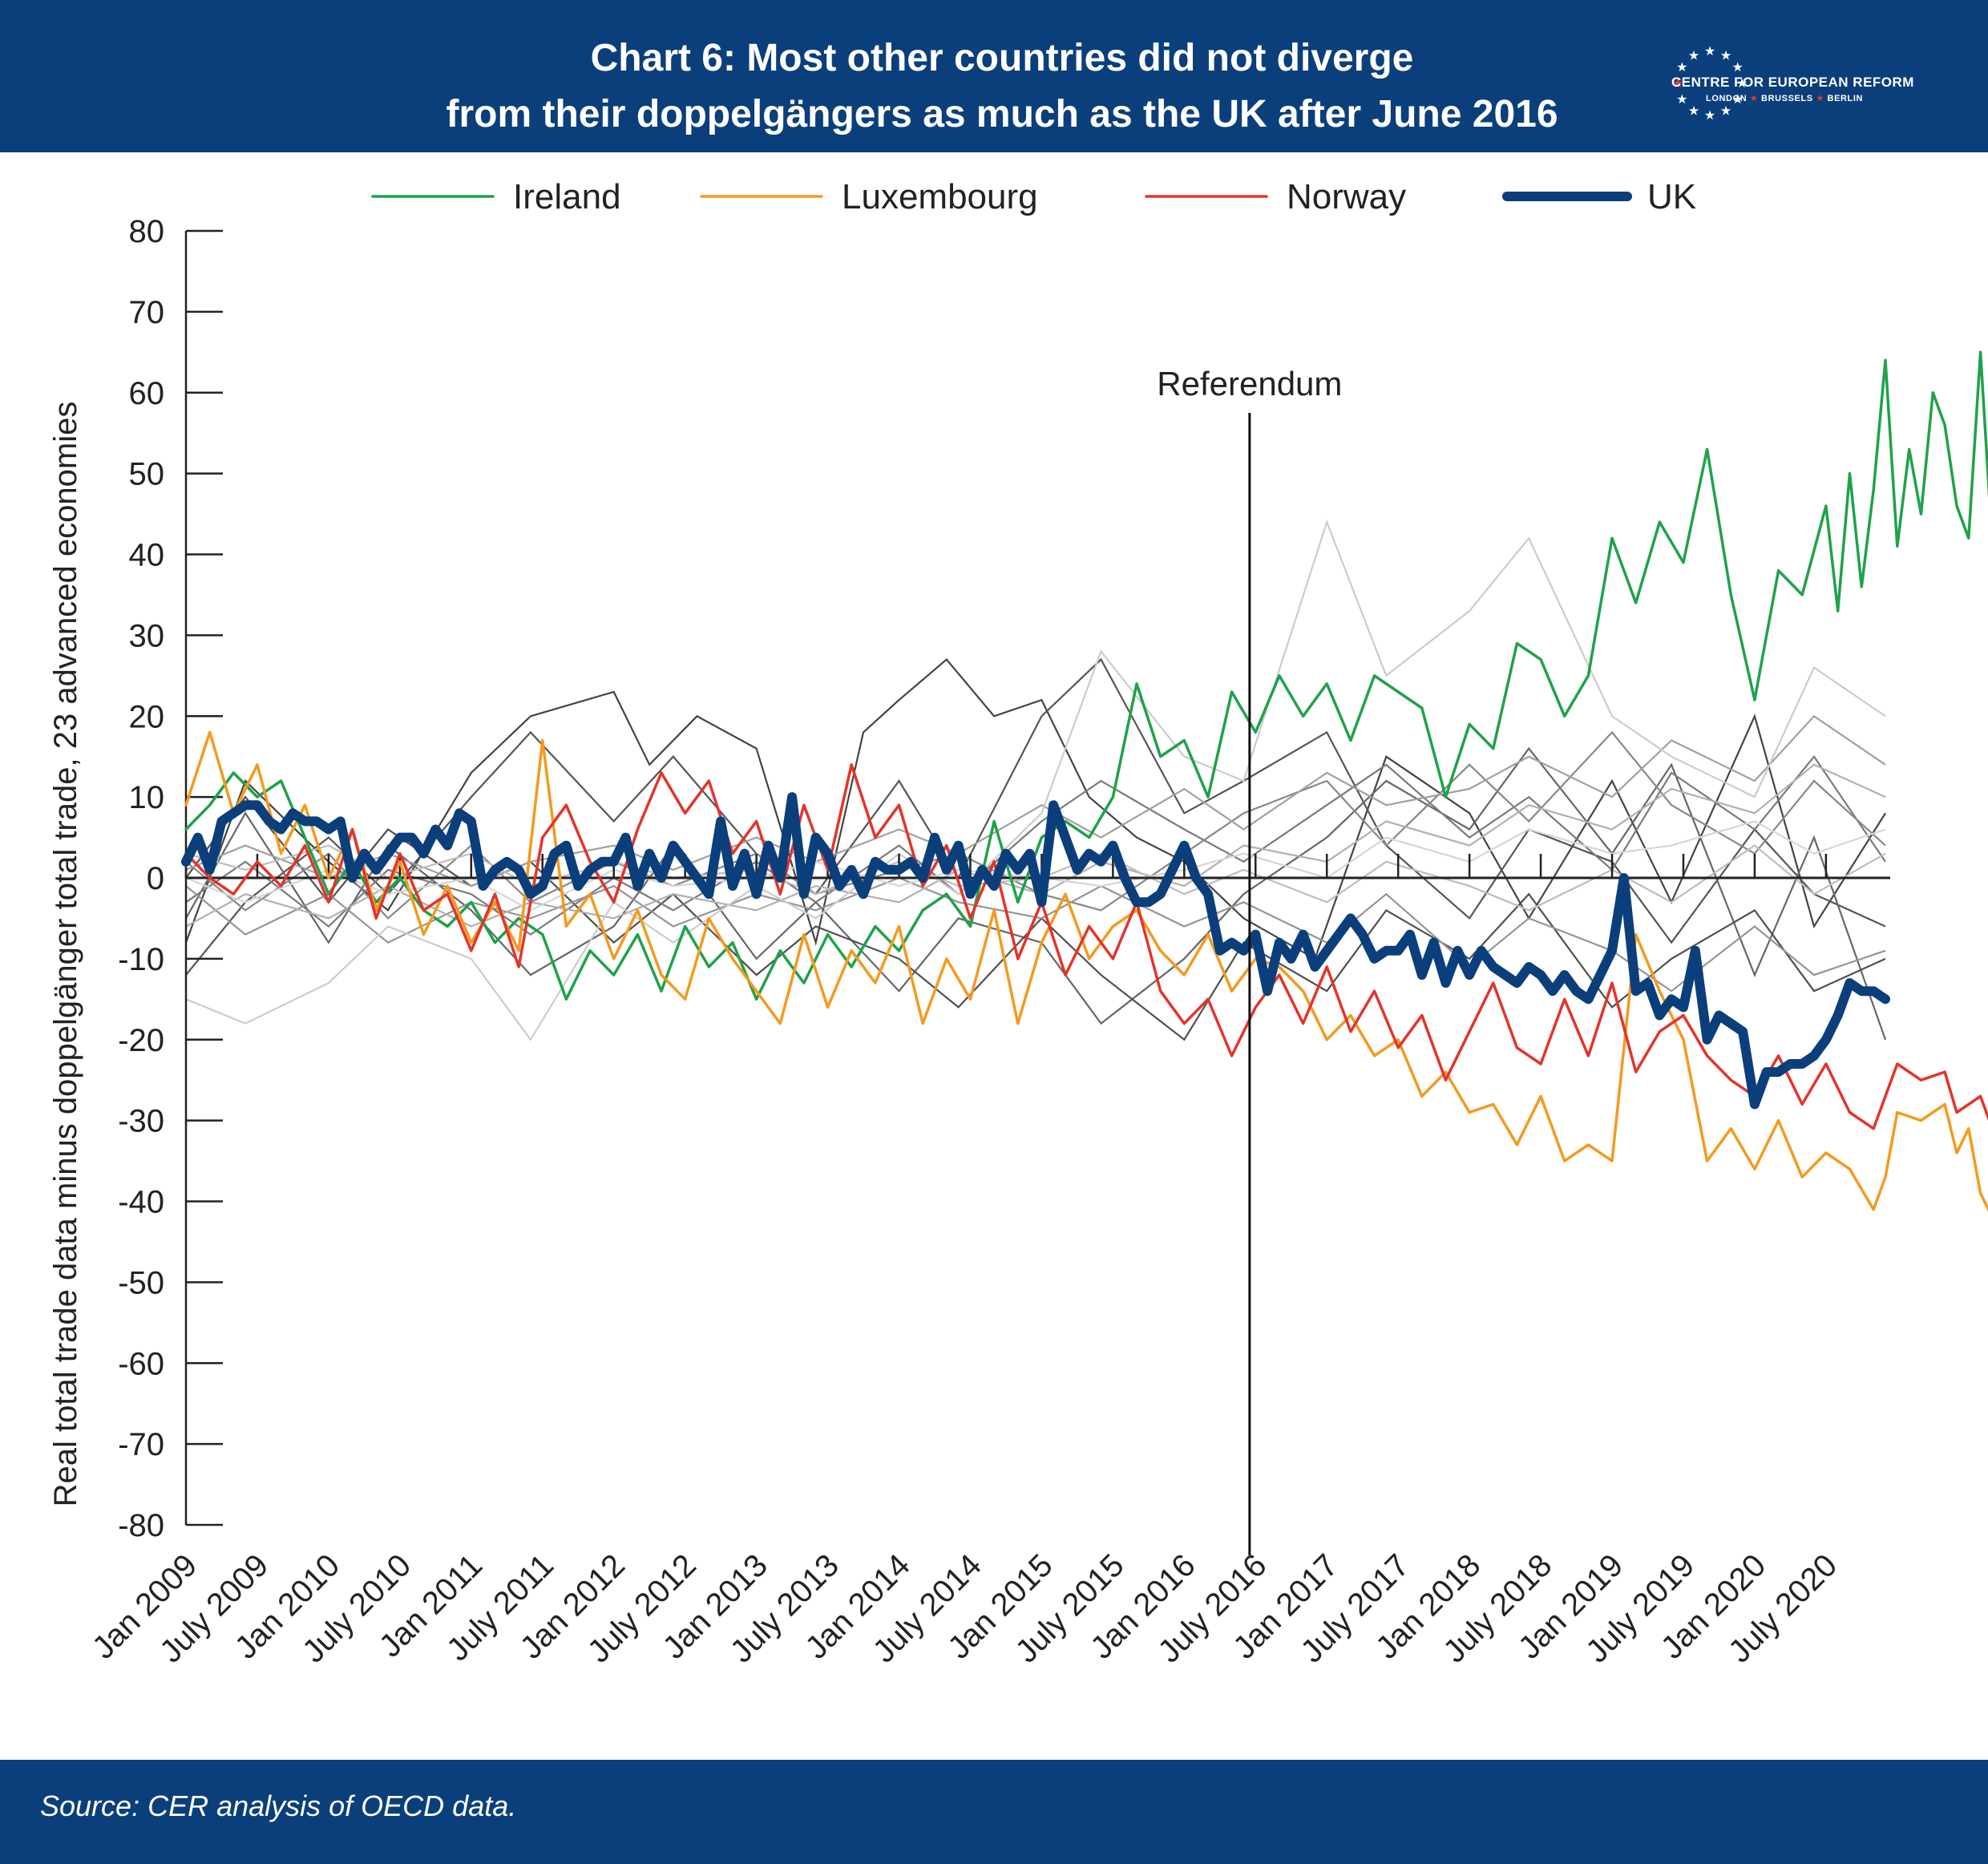  What do you see at coordinates (141, 1363) in the screenshot?
I see `y-tick-label: -60` at bounding box center [141, 1363].